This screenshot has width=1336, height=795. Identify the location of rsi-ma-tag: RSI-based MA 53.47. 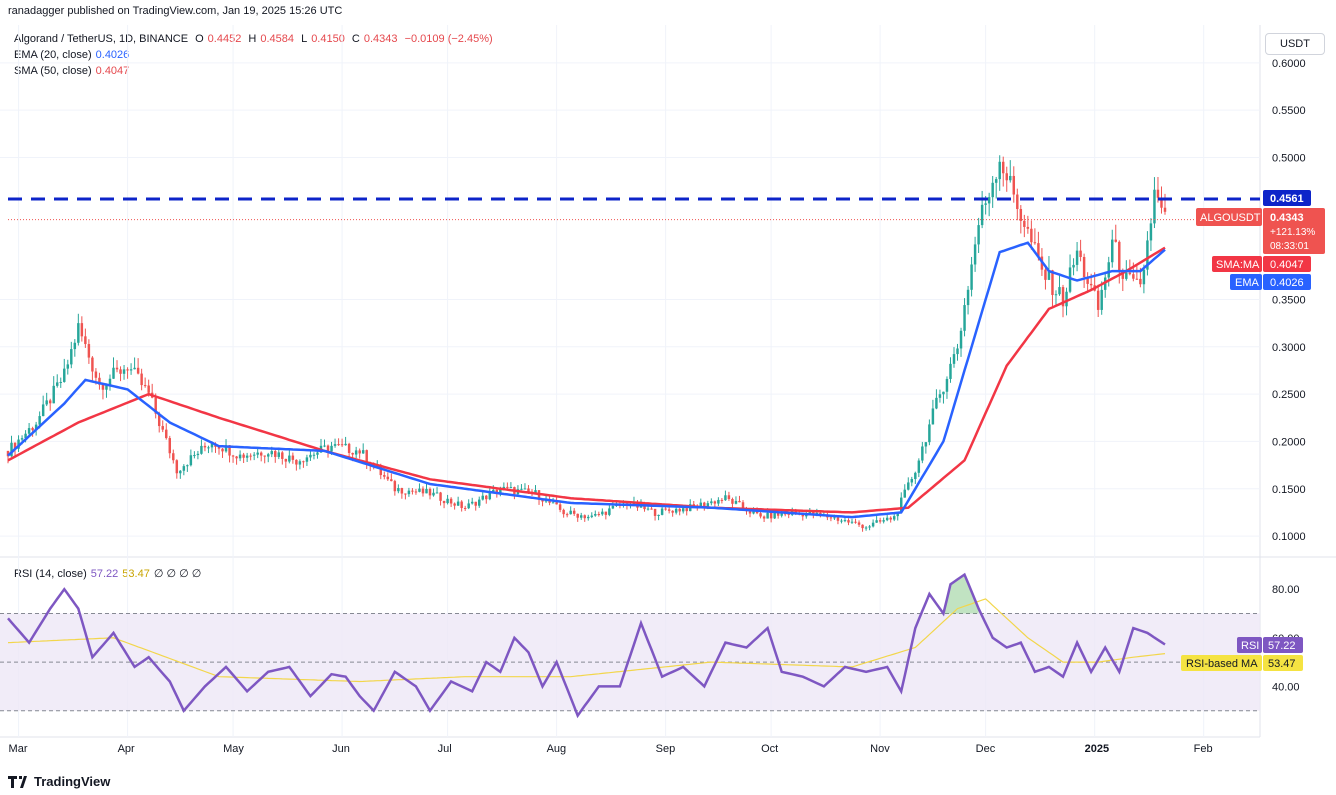
(1242, 663).